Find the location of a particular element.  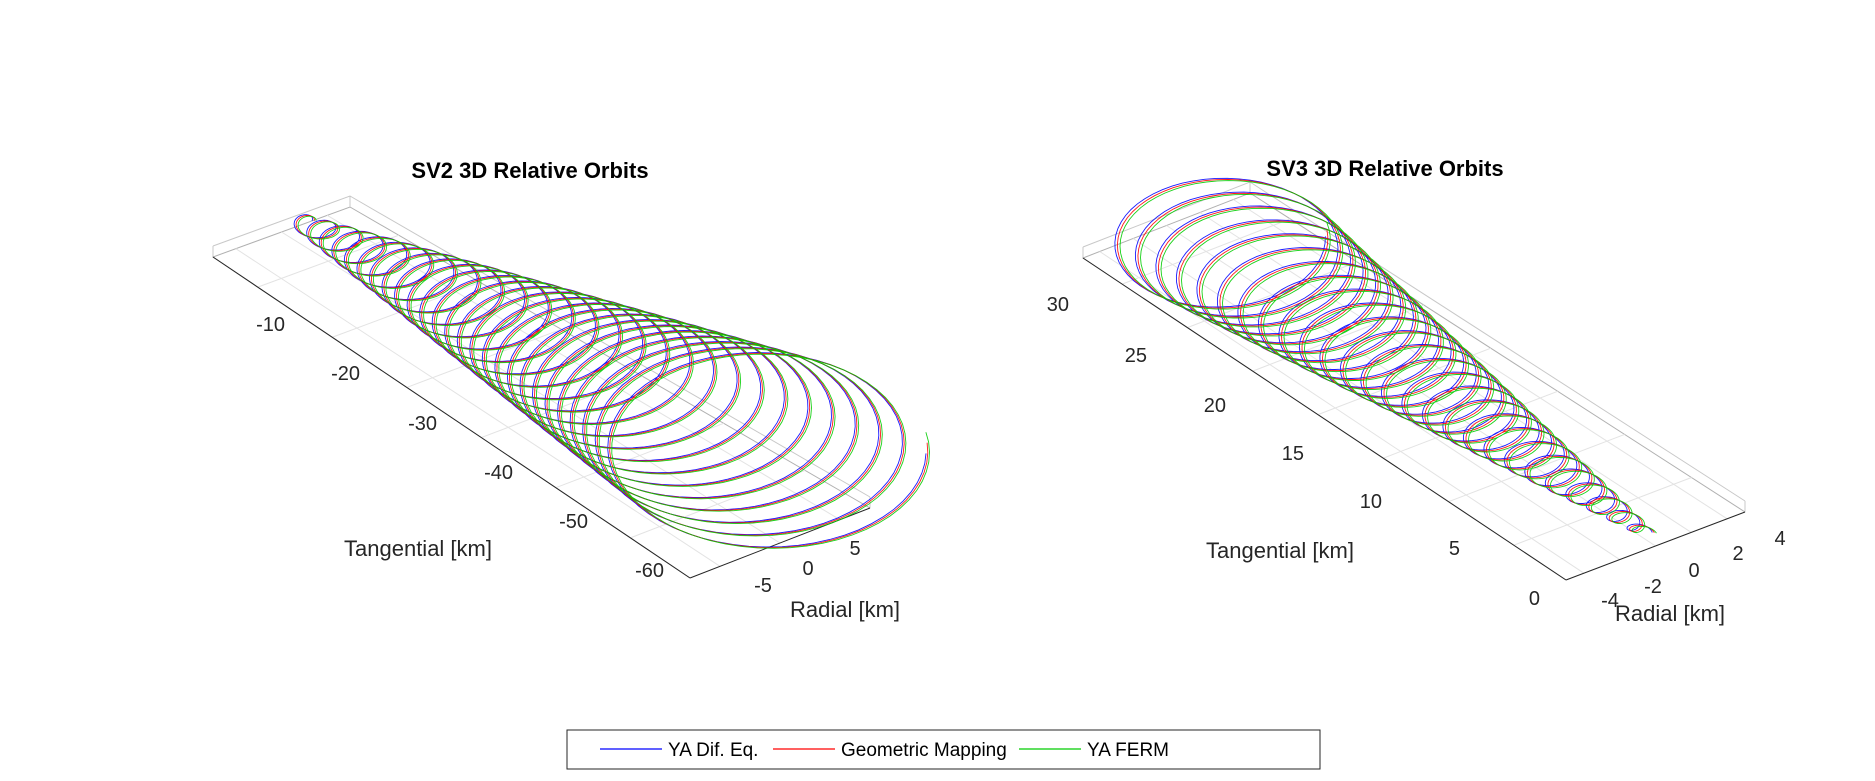

sv2-tangential-label: Tangential [km] is located at coordinates (418, 548).